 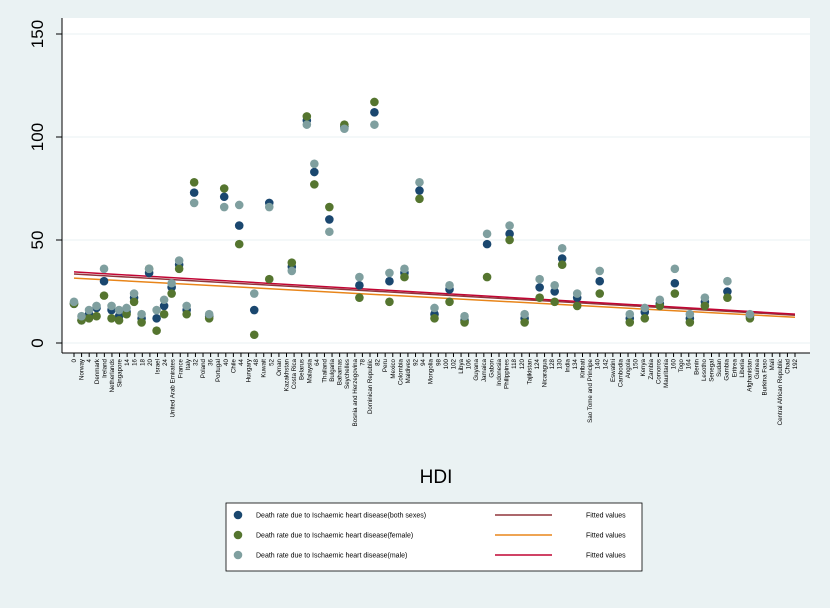 I want to click on x-tick-label: Ireland, so click(x=104, y=367).